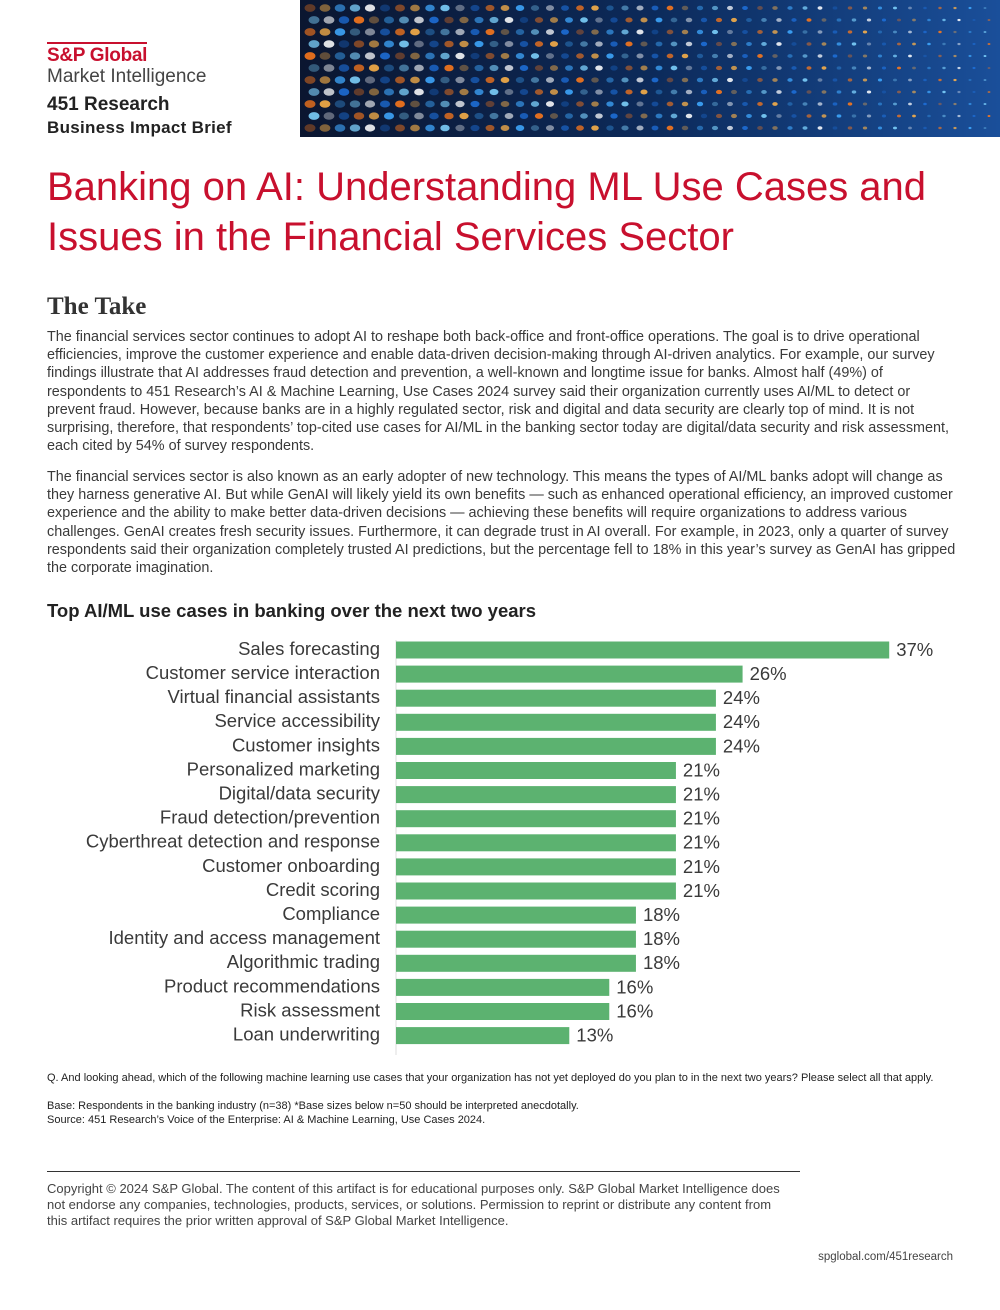 The width and height of the screenshot is (1000, 1310). I want to click on category-label: Risk assessment, so click(310, 1009).